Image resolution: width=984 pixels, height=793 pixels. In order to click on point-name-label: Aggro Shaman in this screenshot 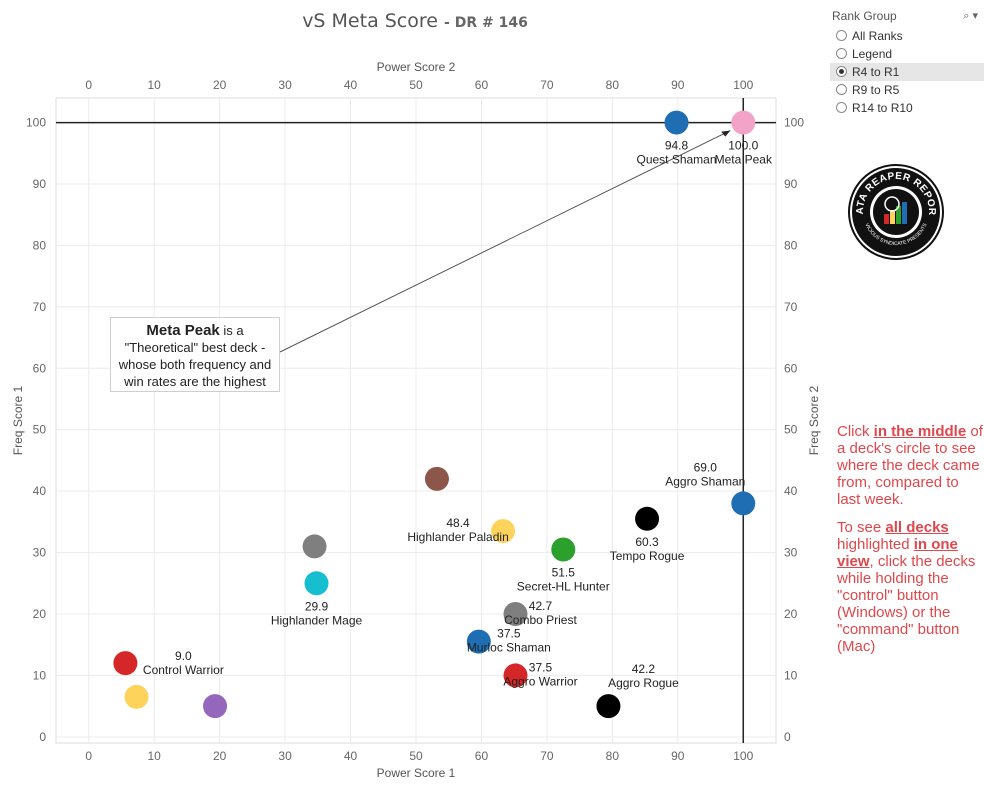, I will do `click(705, 481)`.